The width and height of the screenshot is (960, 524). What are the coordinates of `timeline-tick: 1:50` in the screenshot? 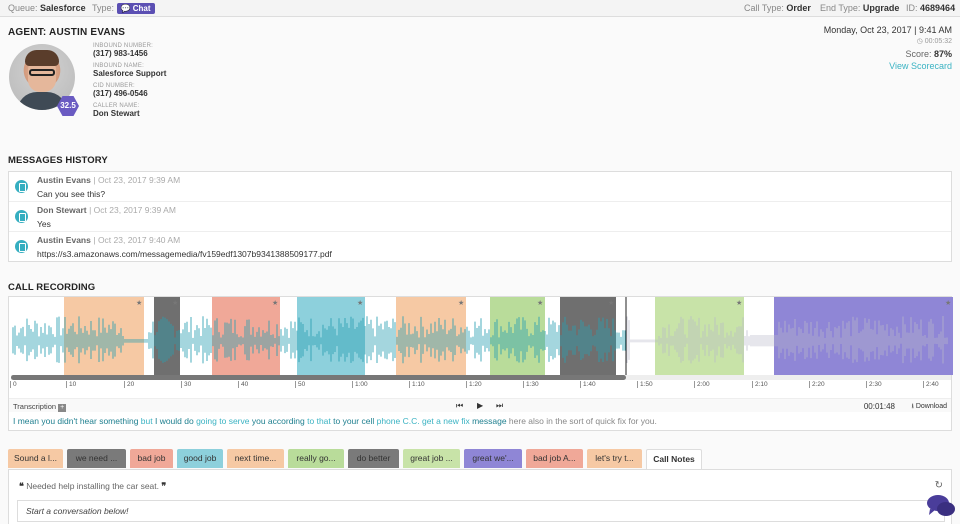 It's located at (645, 384).